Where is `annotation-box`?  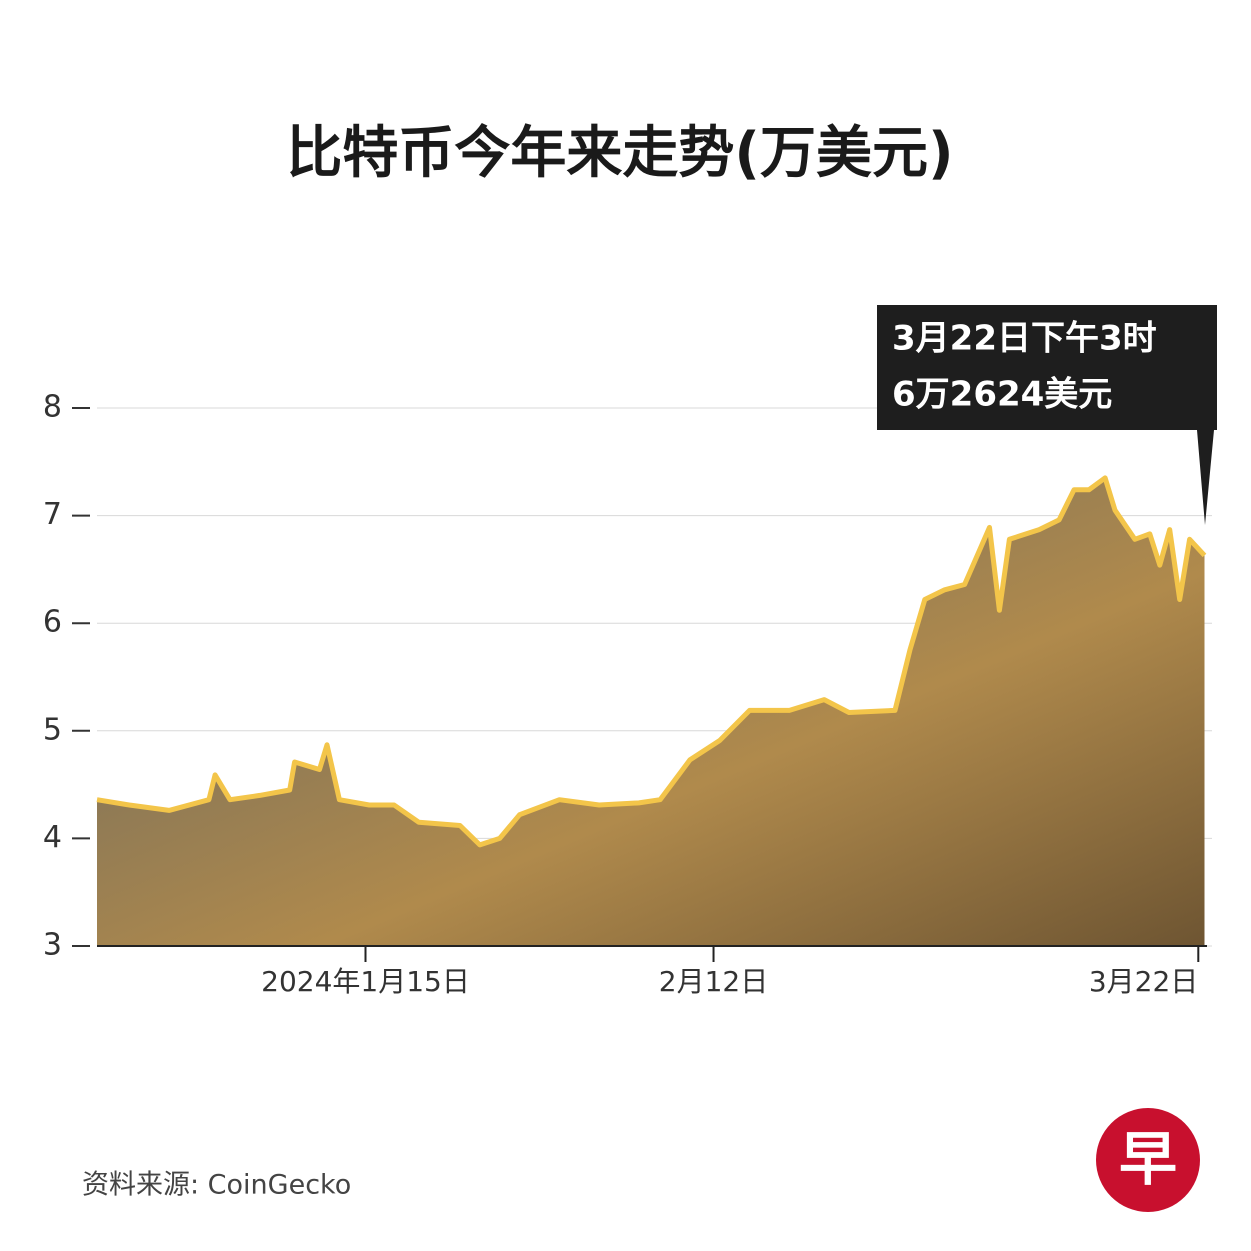
annotation-box is located at coordinates (1047, 415).